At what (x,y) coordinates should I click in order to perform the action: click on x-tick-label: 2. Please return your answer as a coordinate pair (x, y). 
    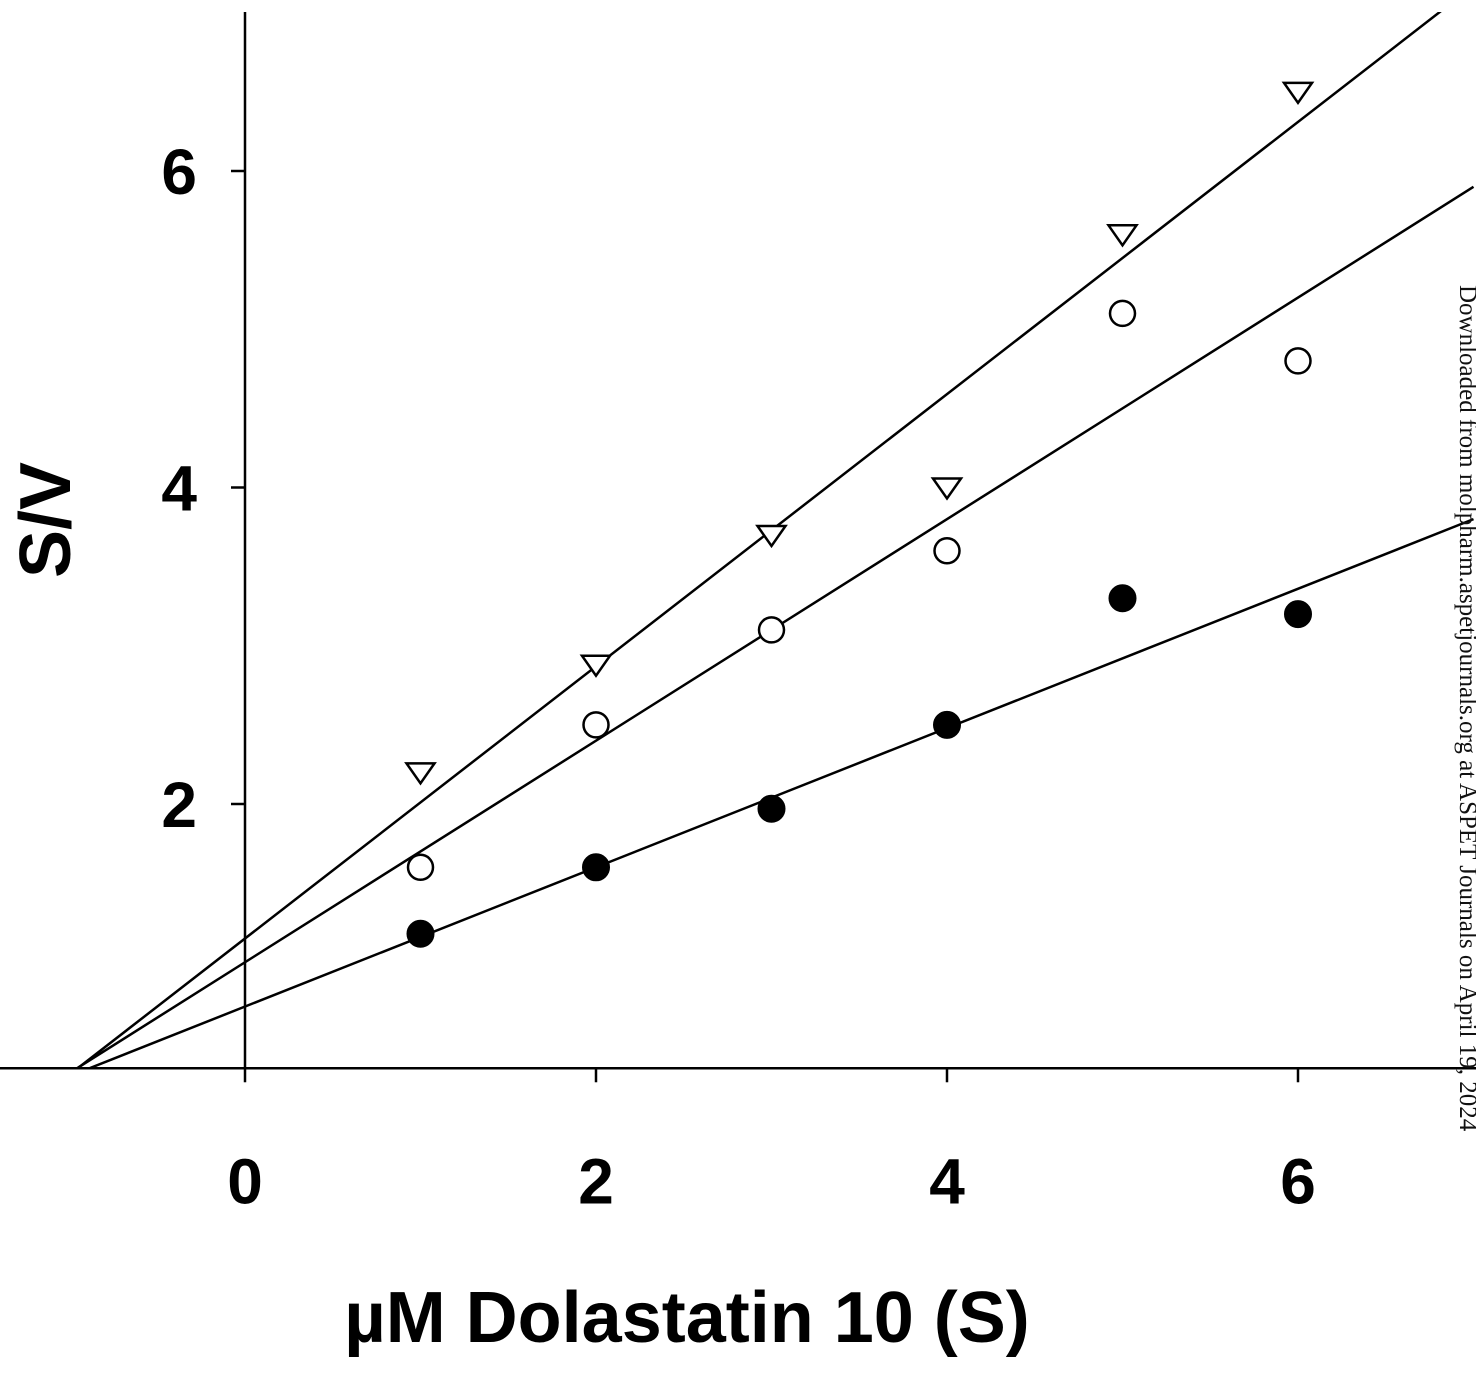
    Looking at the image, I should click on (596, 1181).